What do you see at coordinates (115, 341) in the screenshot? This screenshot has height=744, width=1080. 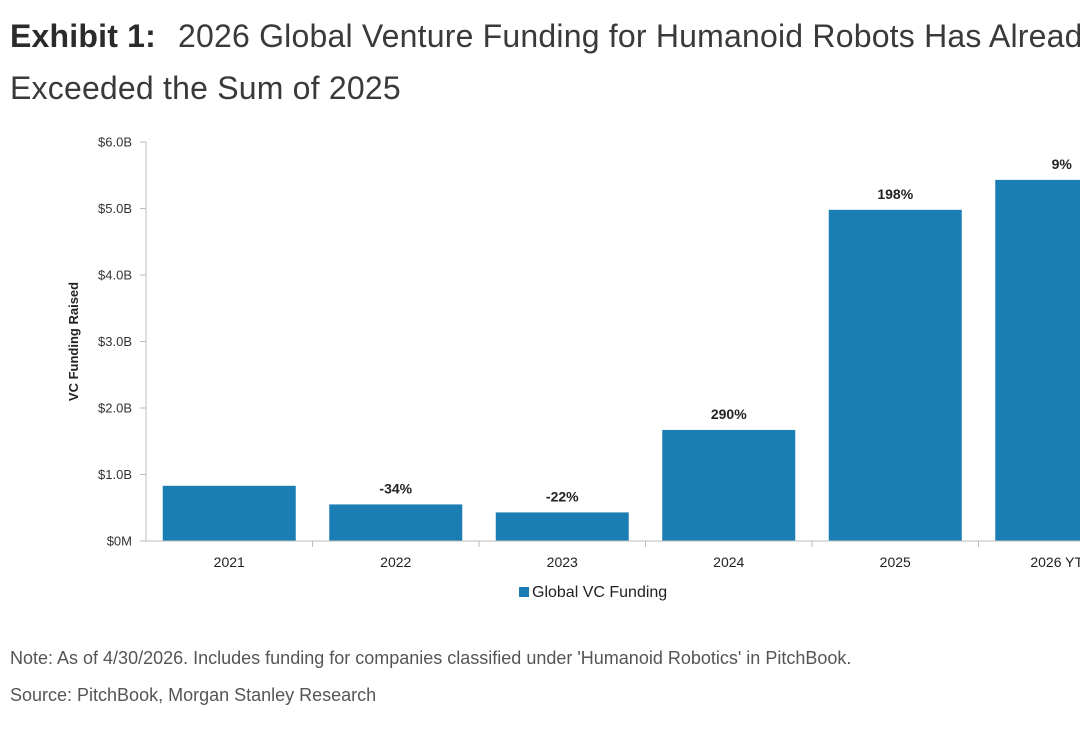 I see `y-tick-label: $3.0B` at bounding box center [115, 341].